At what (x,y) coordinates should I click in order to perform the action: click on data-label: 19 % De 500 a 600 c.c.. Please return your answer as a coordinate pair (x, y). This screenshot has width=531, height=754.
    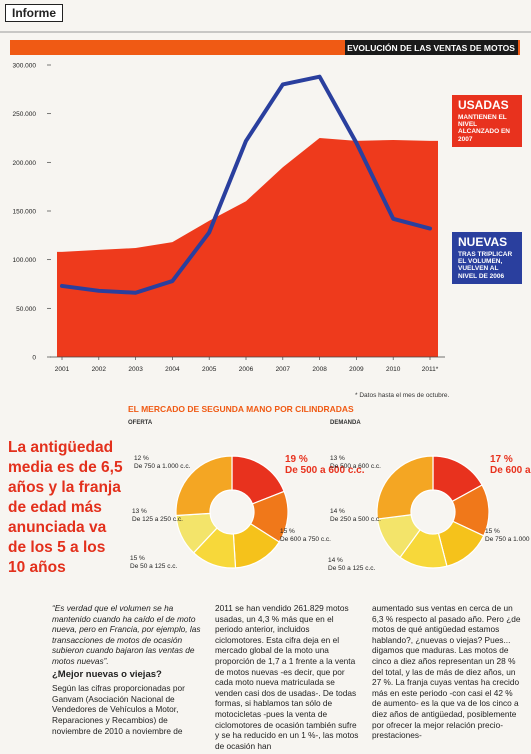
    Looking at the image, I should click on (325, 465).